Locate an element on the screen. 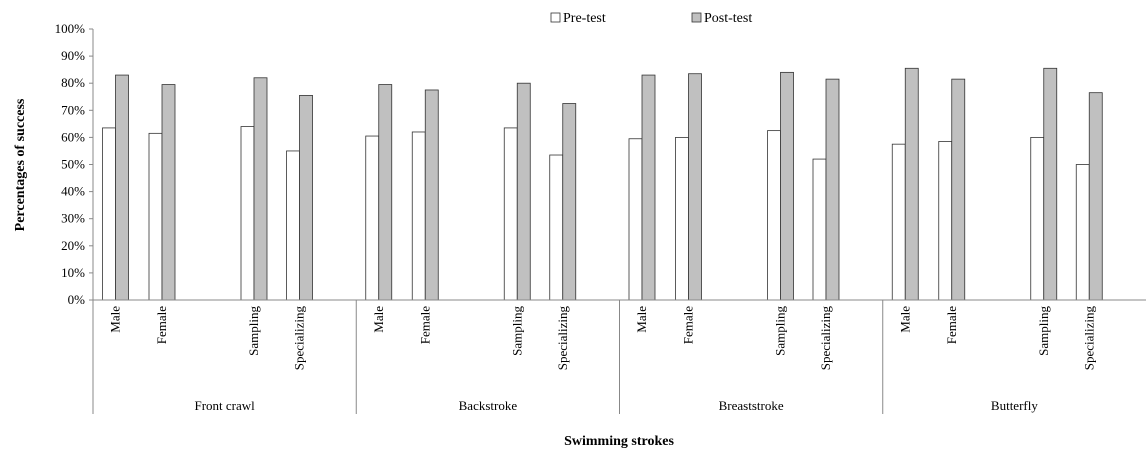  legend-label: Post-test is located at coordinates (728, 18).